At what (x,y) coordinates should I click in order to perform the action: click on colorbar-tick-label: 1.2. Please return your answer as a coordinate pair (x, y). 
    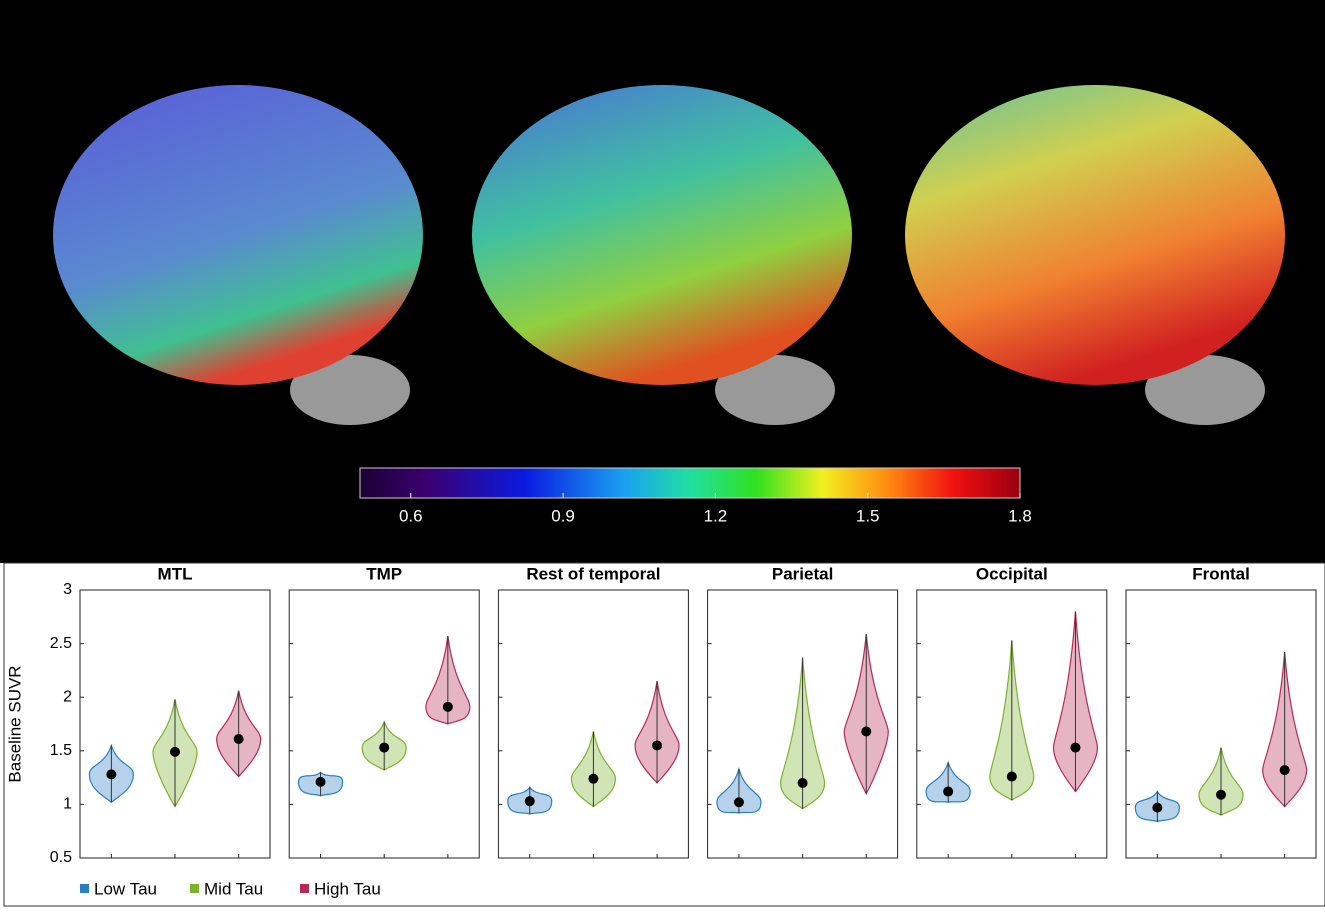
    Looking at the image, I should click on (716, 515).